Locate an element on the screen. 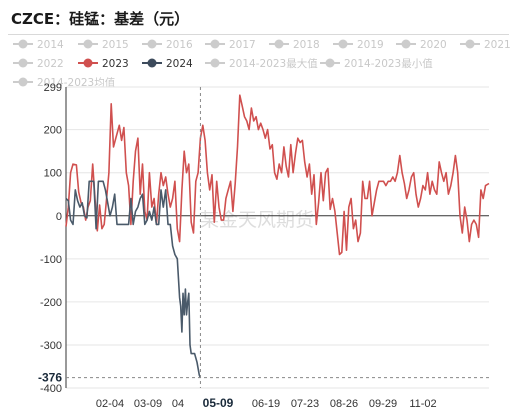 The height and width of the screenshot is (414, 517). legend-label: 2023 is located at coordinates (115, 64).